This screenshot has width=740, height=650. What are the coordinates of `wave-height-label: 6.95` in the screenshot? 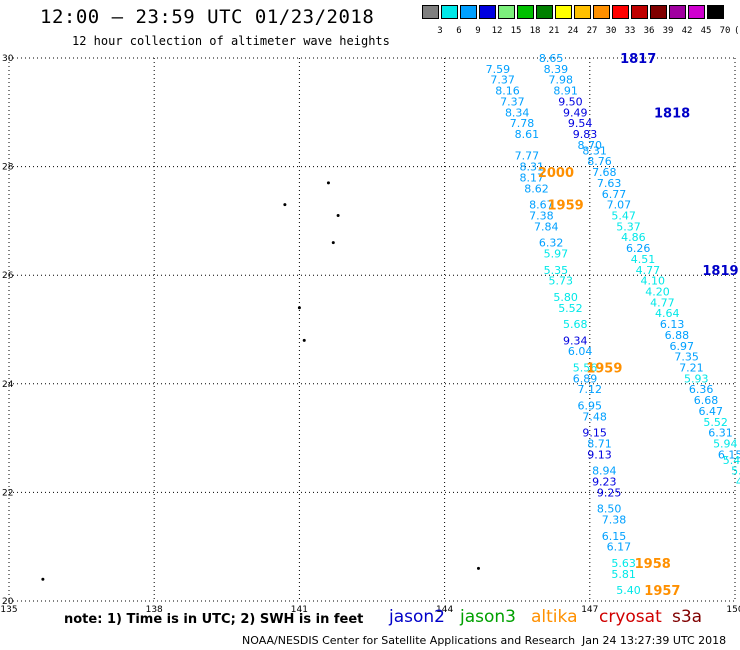 It's located at (590, 406).